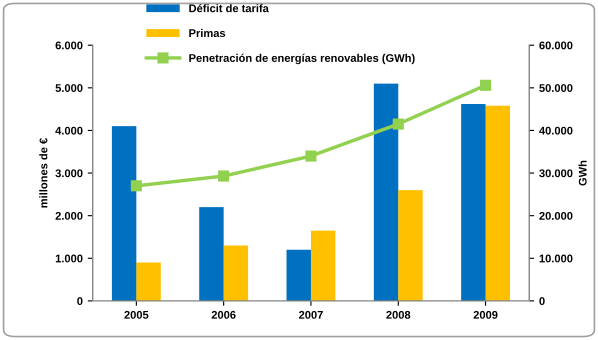  I want to click on y-tick-label: 3.000, so click(69, 173).